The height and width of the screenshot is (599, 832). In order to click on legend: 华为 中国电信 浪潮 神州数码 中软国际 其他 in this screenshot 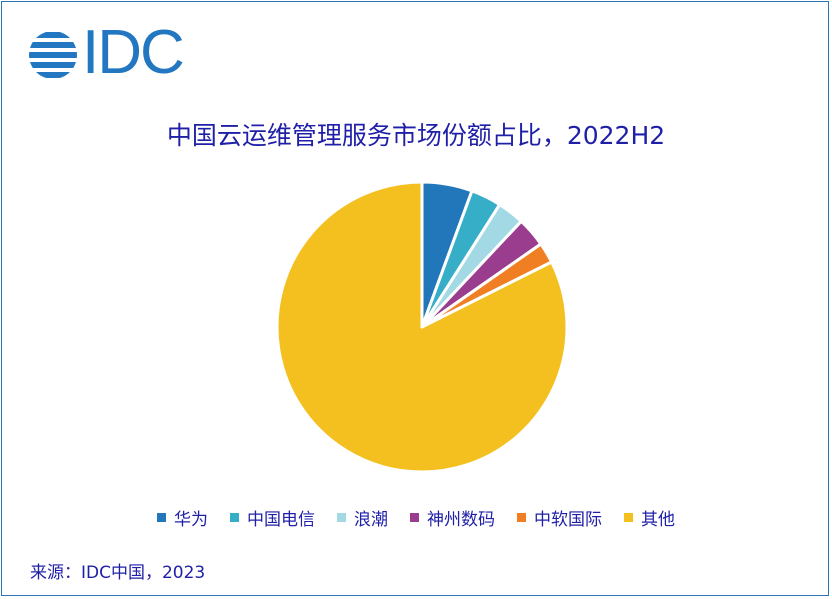, I will do `click(416, 517)`.